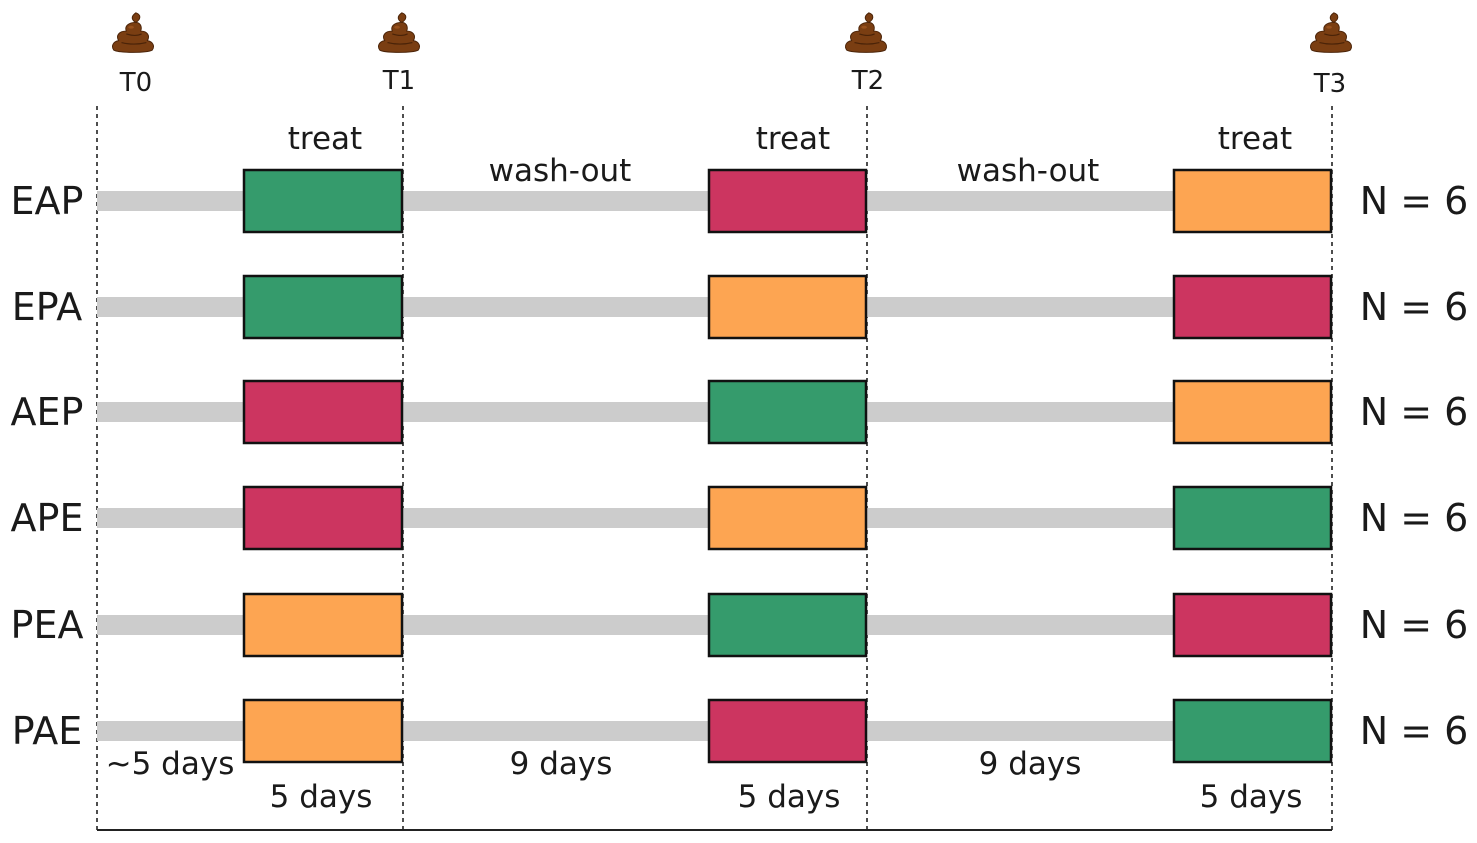 This screenshot has width=1477, height=843. Describe the element at coordinates (561, 764) in the screenshot. I see `washout-duration-label-1: 9 days` at that location.